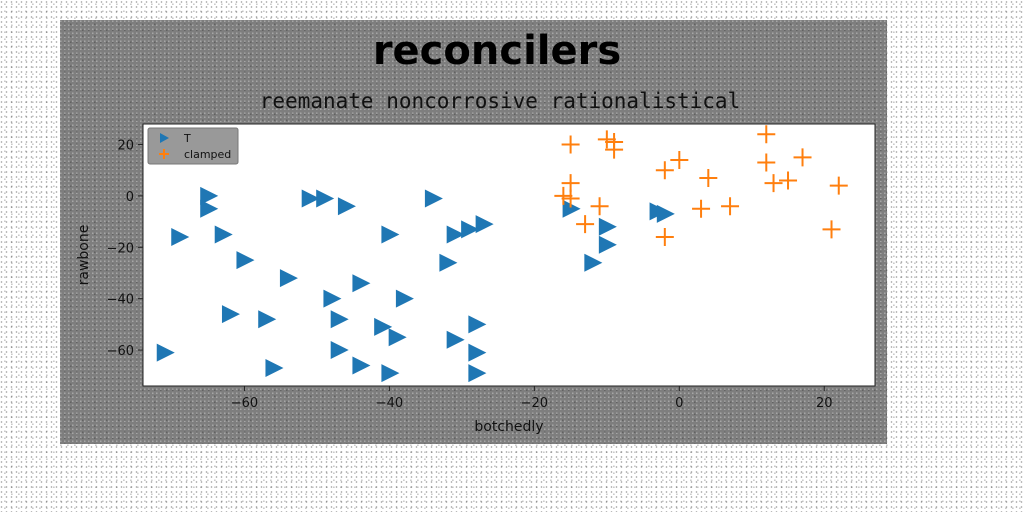  Describe the element at coordinates (824, 403) in the screenshot. I see `x-tick-label: 20` at that location.